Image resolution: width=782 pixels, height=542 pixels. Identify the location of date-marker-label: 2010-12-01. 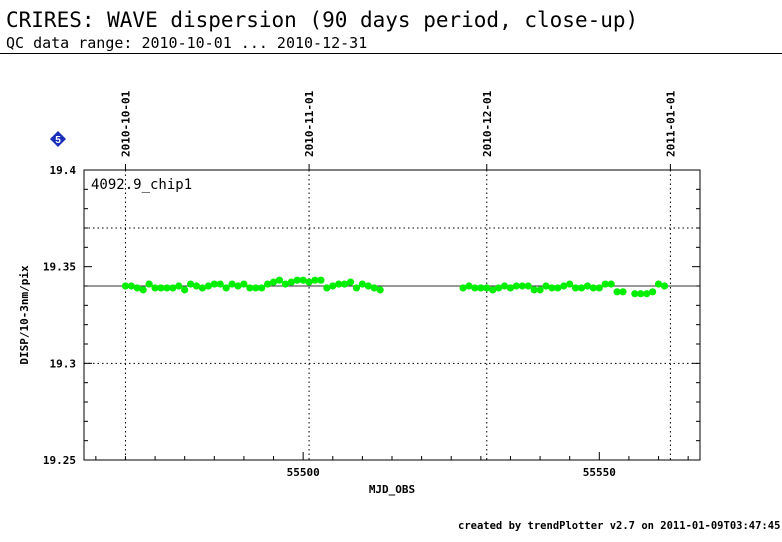
(487, 123).